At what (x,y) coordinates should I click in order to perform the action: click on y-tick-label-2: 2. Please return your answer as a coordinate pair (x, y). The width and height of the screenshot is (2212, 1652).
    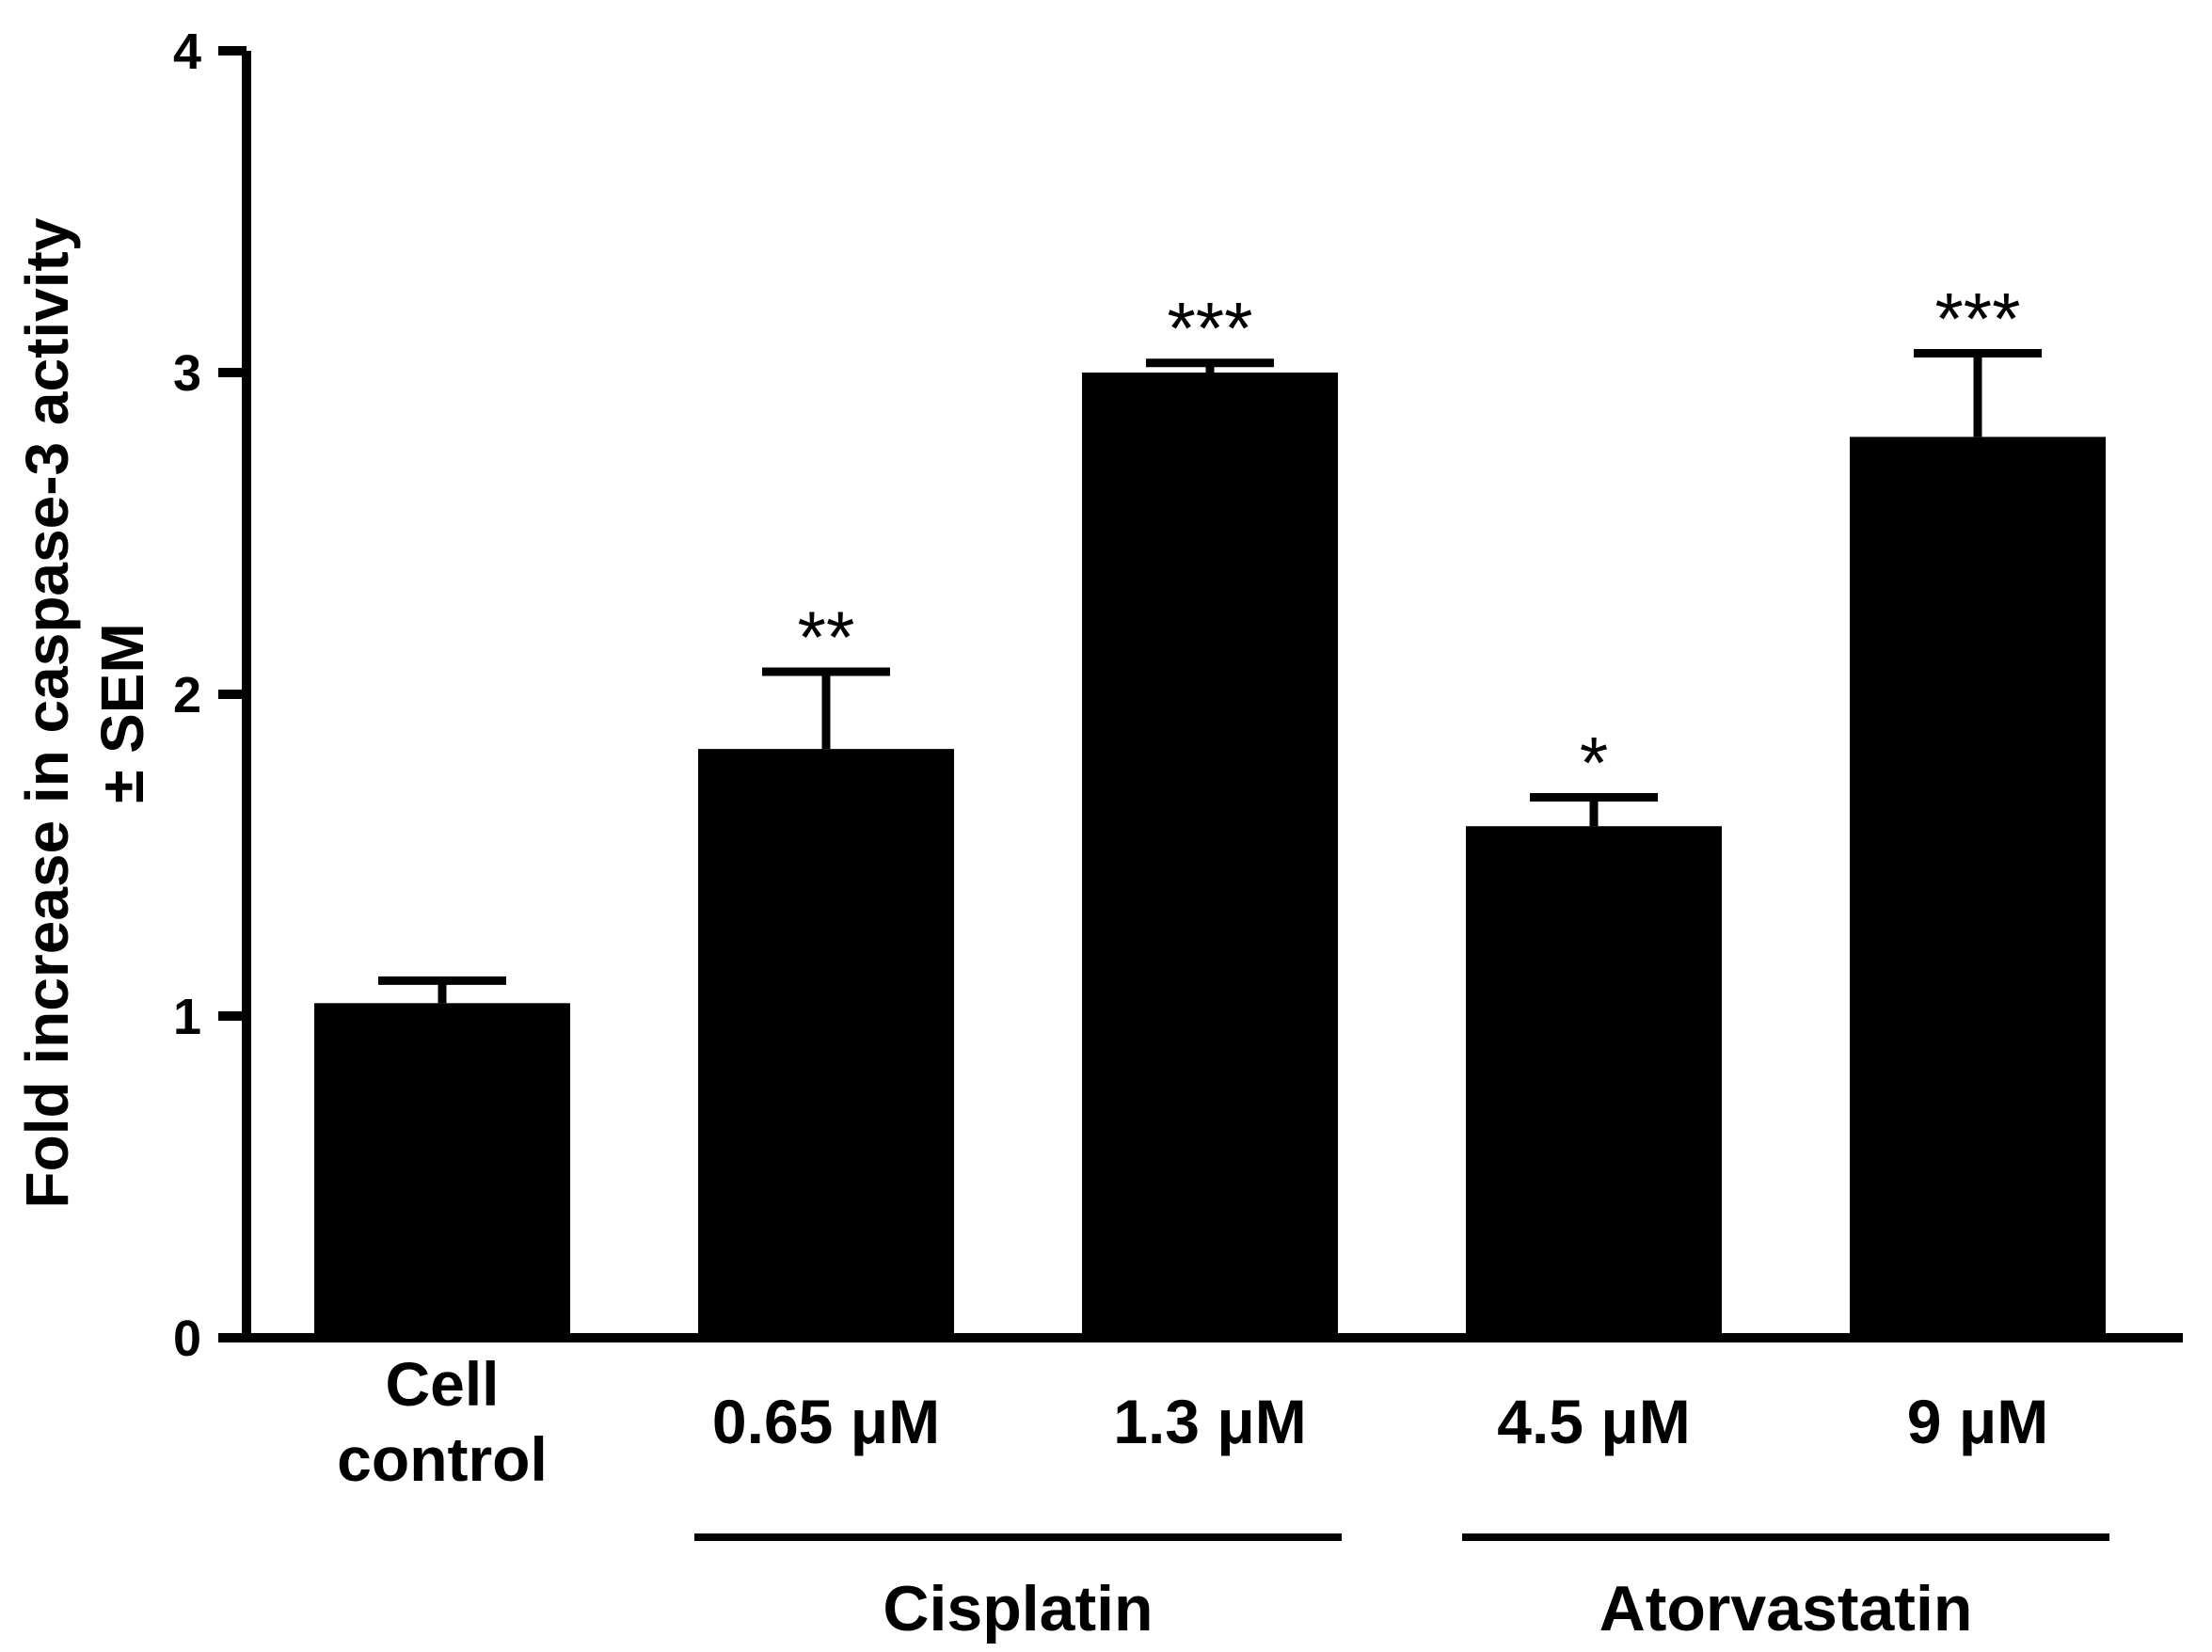
    Looking at the image, I should click on (187, 695).